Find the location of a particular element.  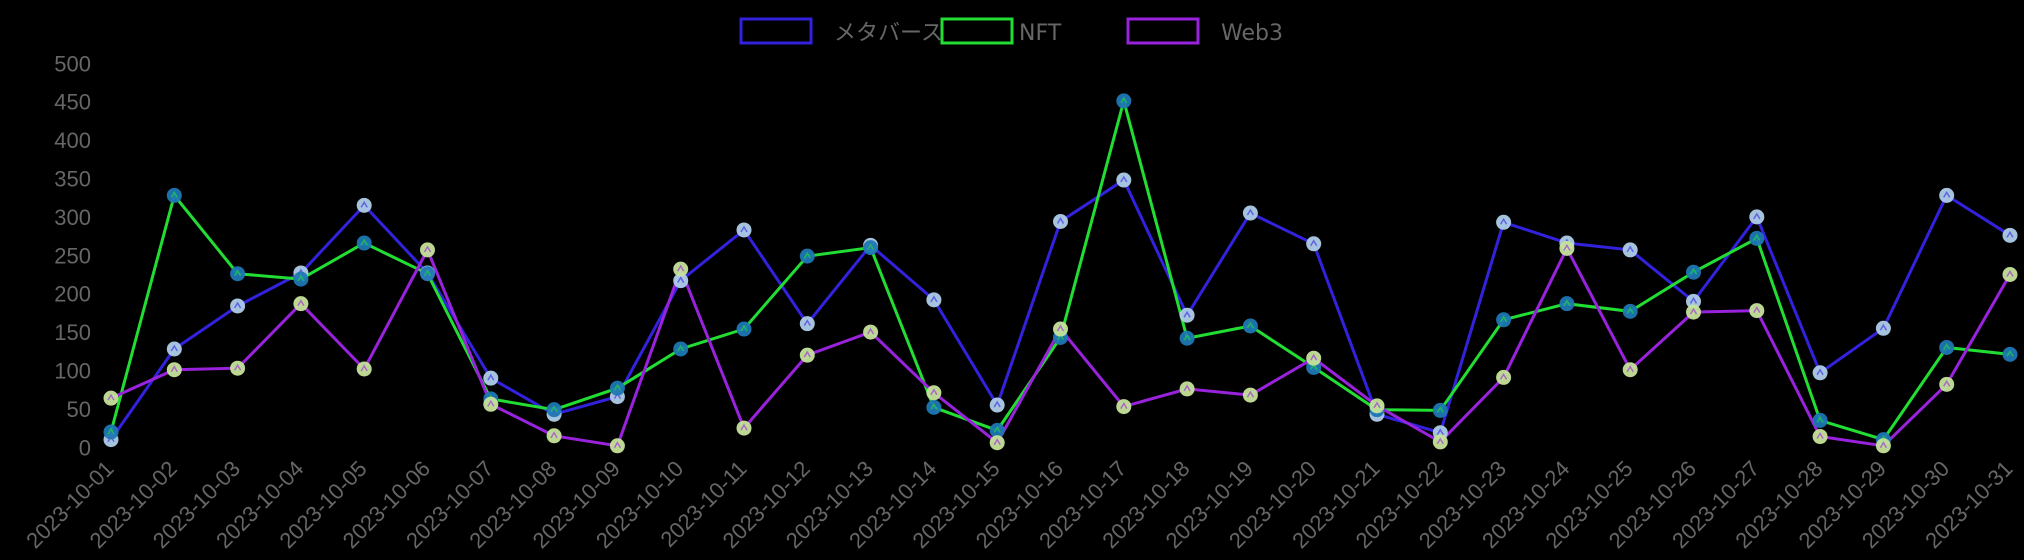

y-tick-label: 500 is located at coordinates (72, 63).